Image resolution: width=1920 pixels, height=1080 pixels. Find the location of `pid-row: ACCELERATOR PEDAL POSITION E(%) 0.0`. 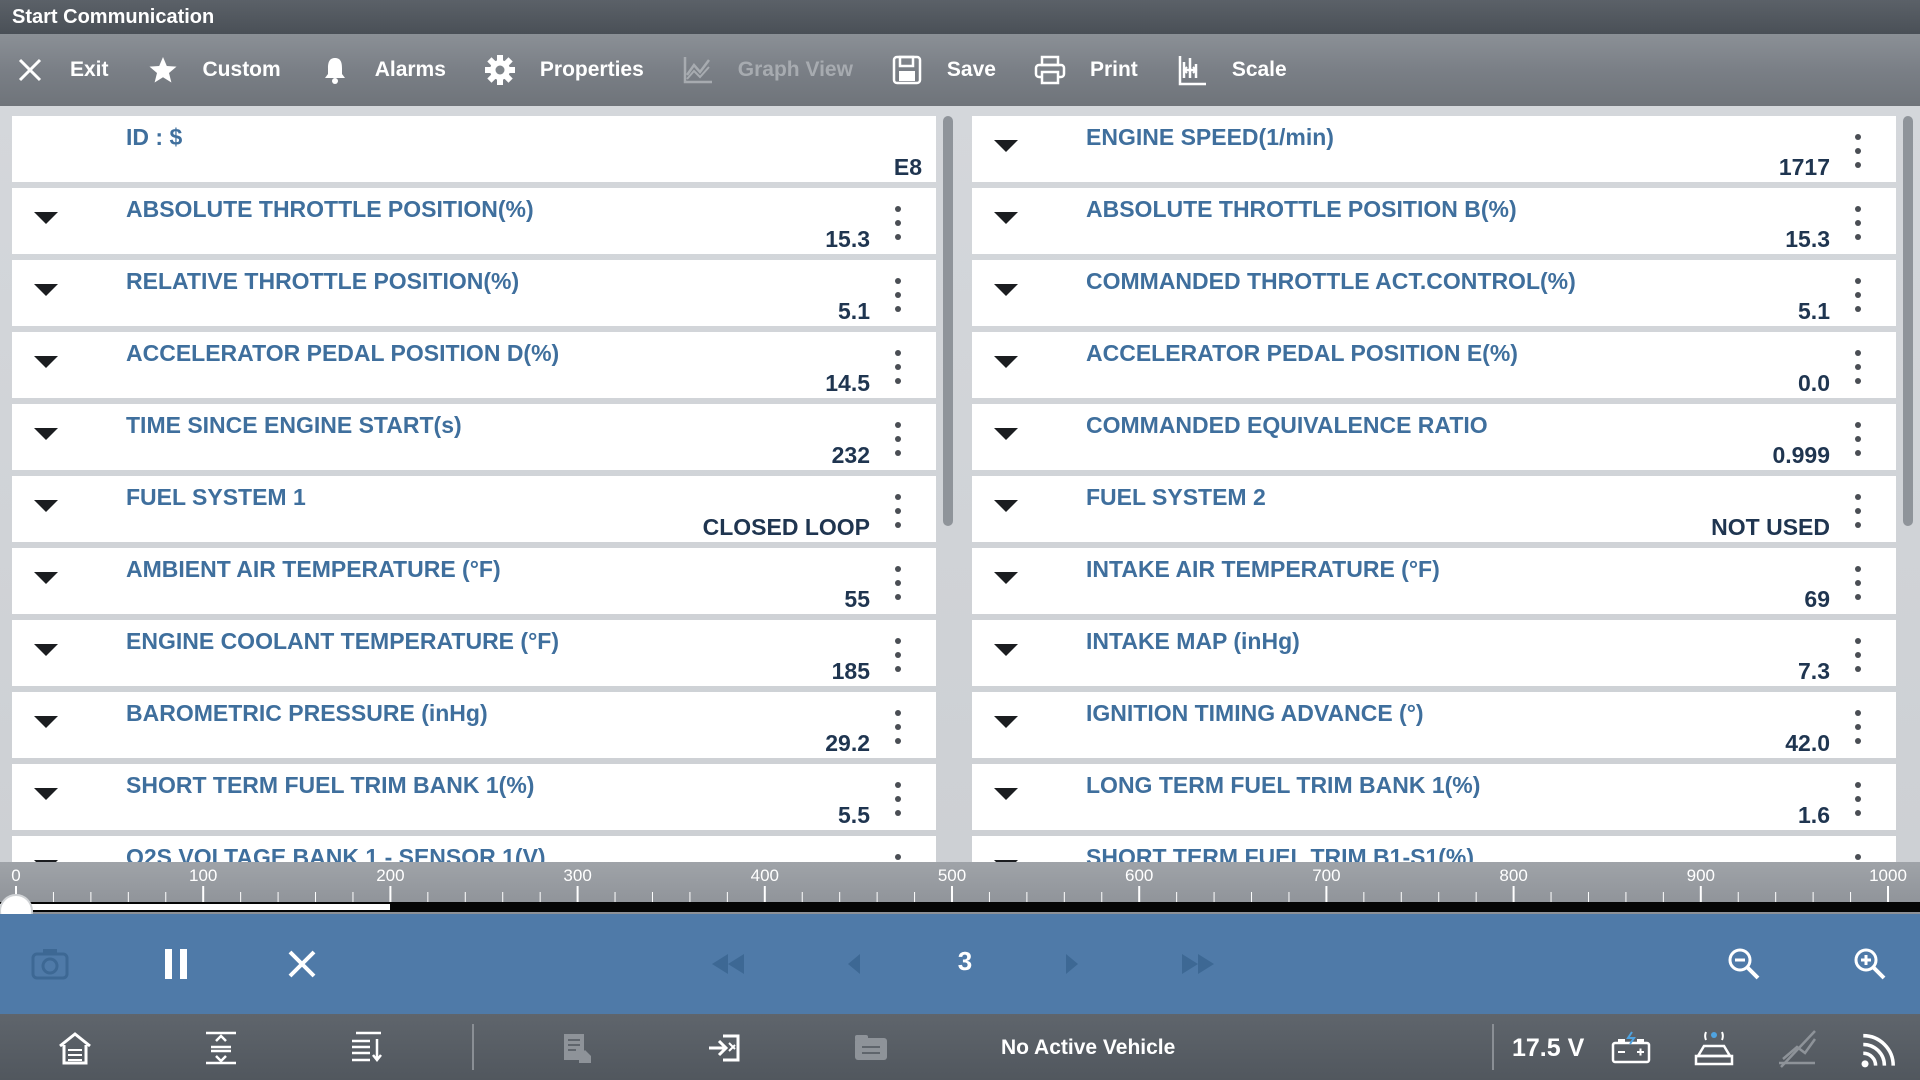

pid-row: ACCELERATOR PEDAL POSITION E(%) 0.0 is located at coordinates (1434, 365).